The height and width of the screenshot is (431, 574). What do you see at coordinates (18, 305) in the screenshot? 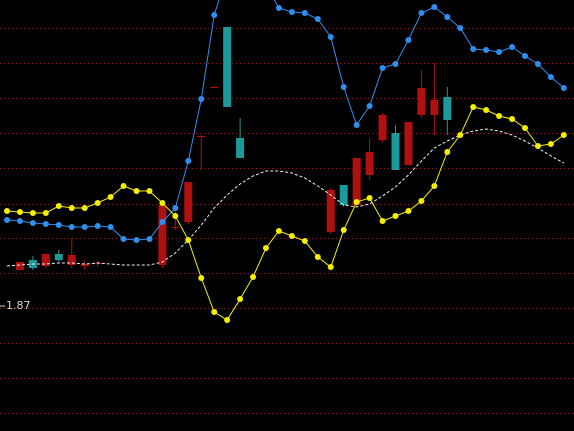
I see `y-tick-label: 1.87` at bounding box center [18, 305].